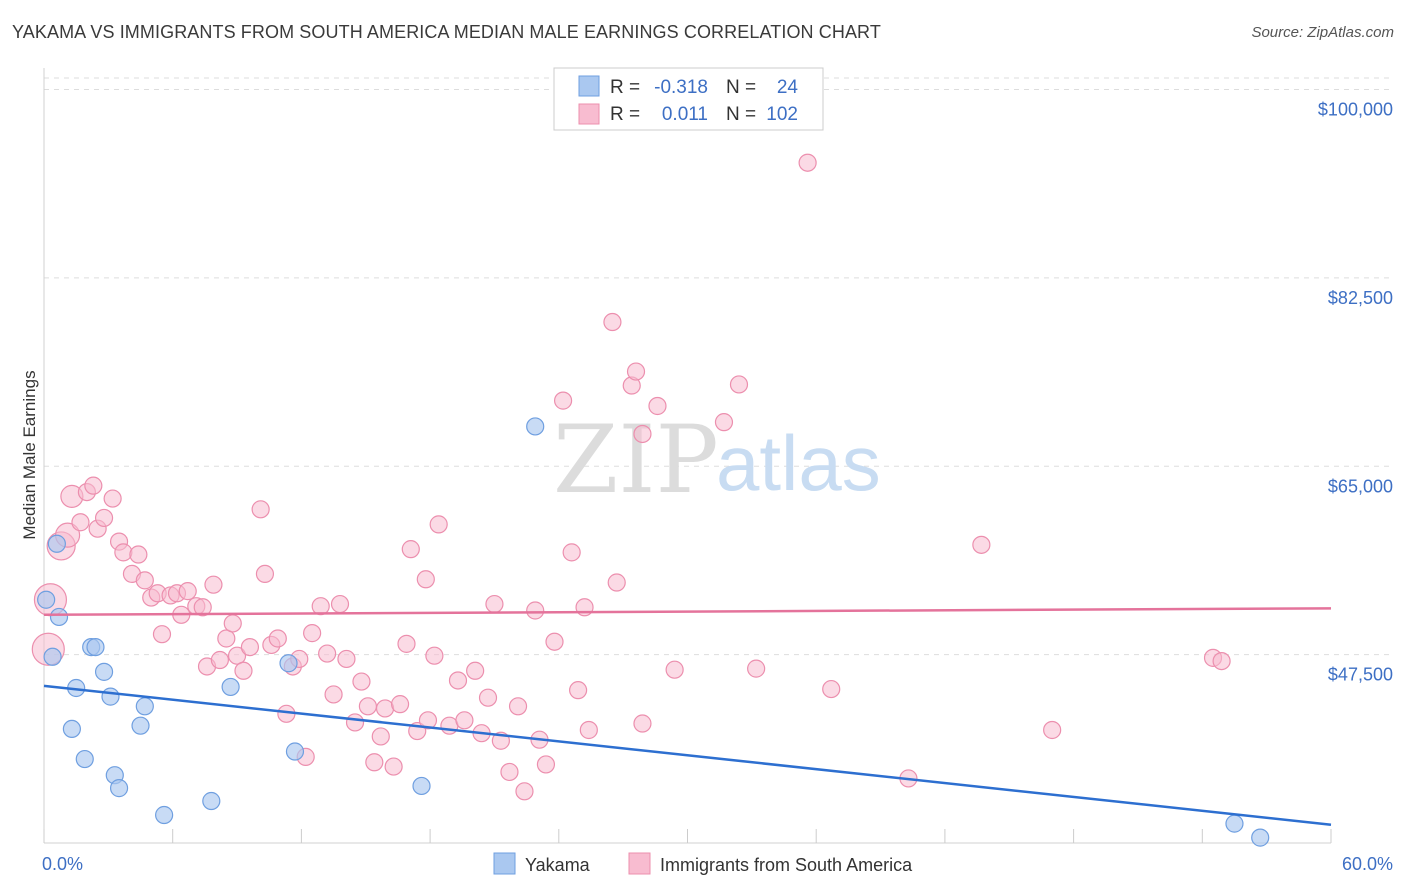 This screenshot has height=892, width=1406. What do you see at coordinates (504, 863) in the screenshot?
I see `bottom-legend-swatch-yakama` at bounding box center [504, 863].